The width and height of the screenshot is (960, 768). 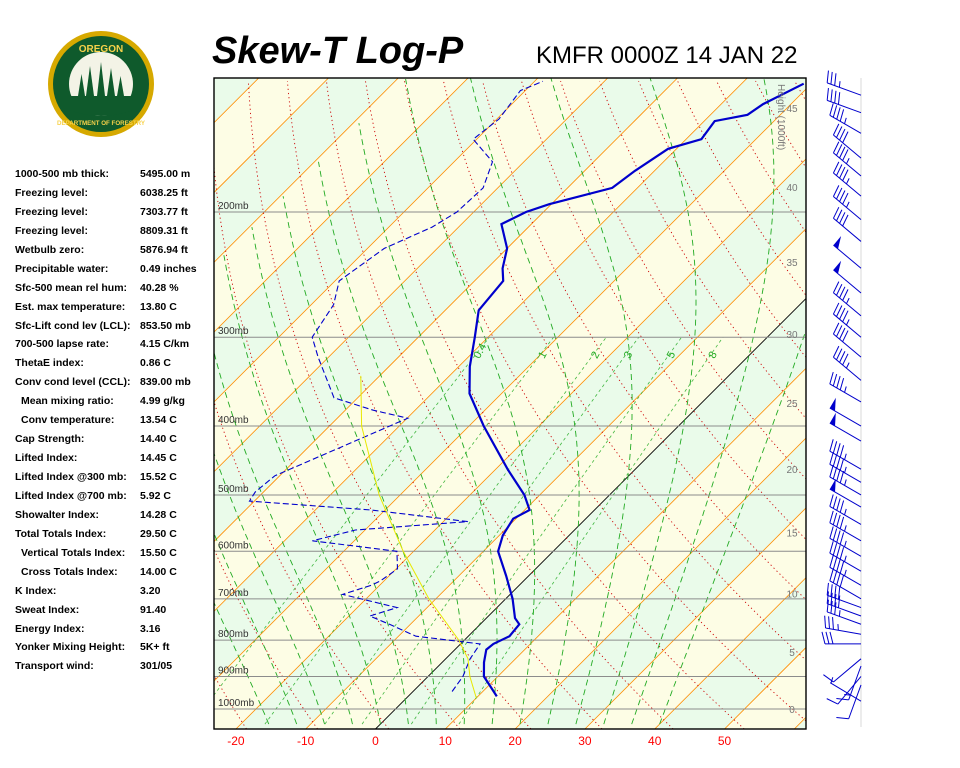 What do you see at coordinates (62, 174) in the screenshot?
I see `index-label: 1000-500 mb thick:` at bounding box center [62, 174].